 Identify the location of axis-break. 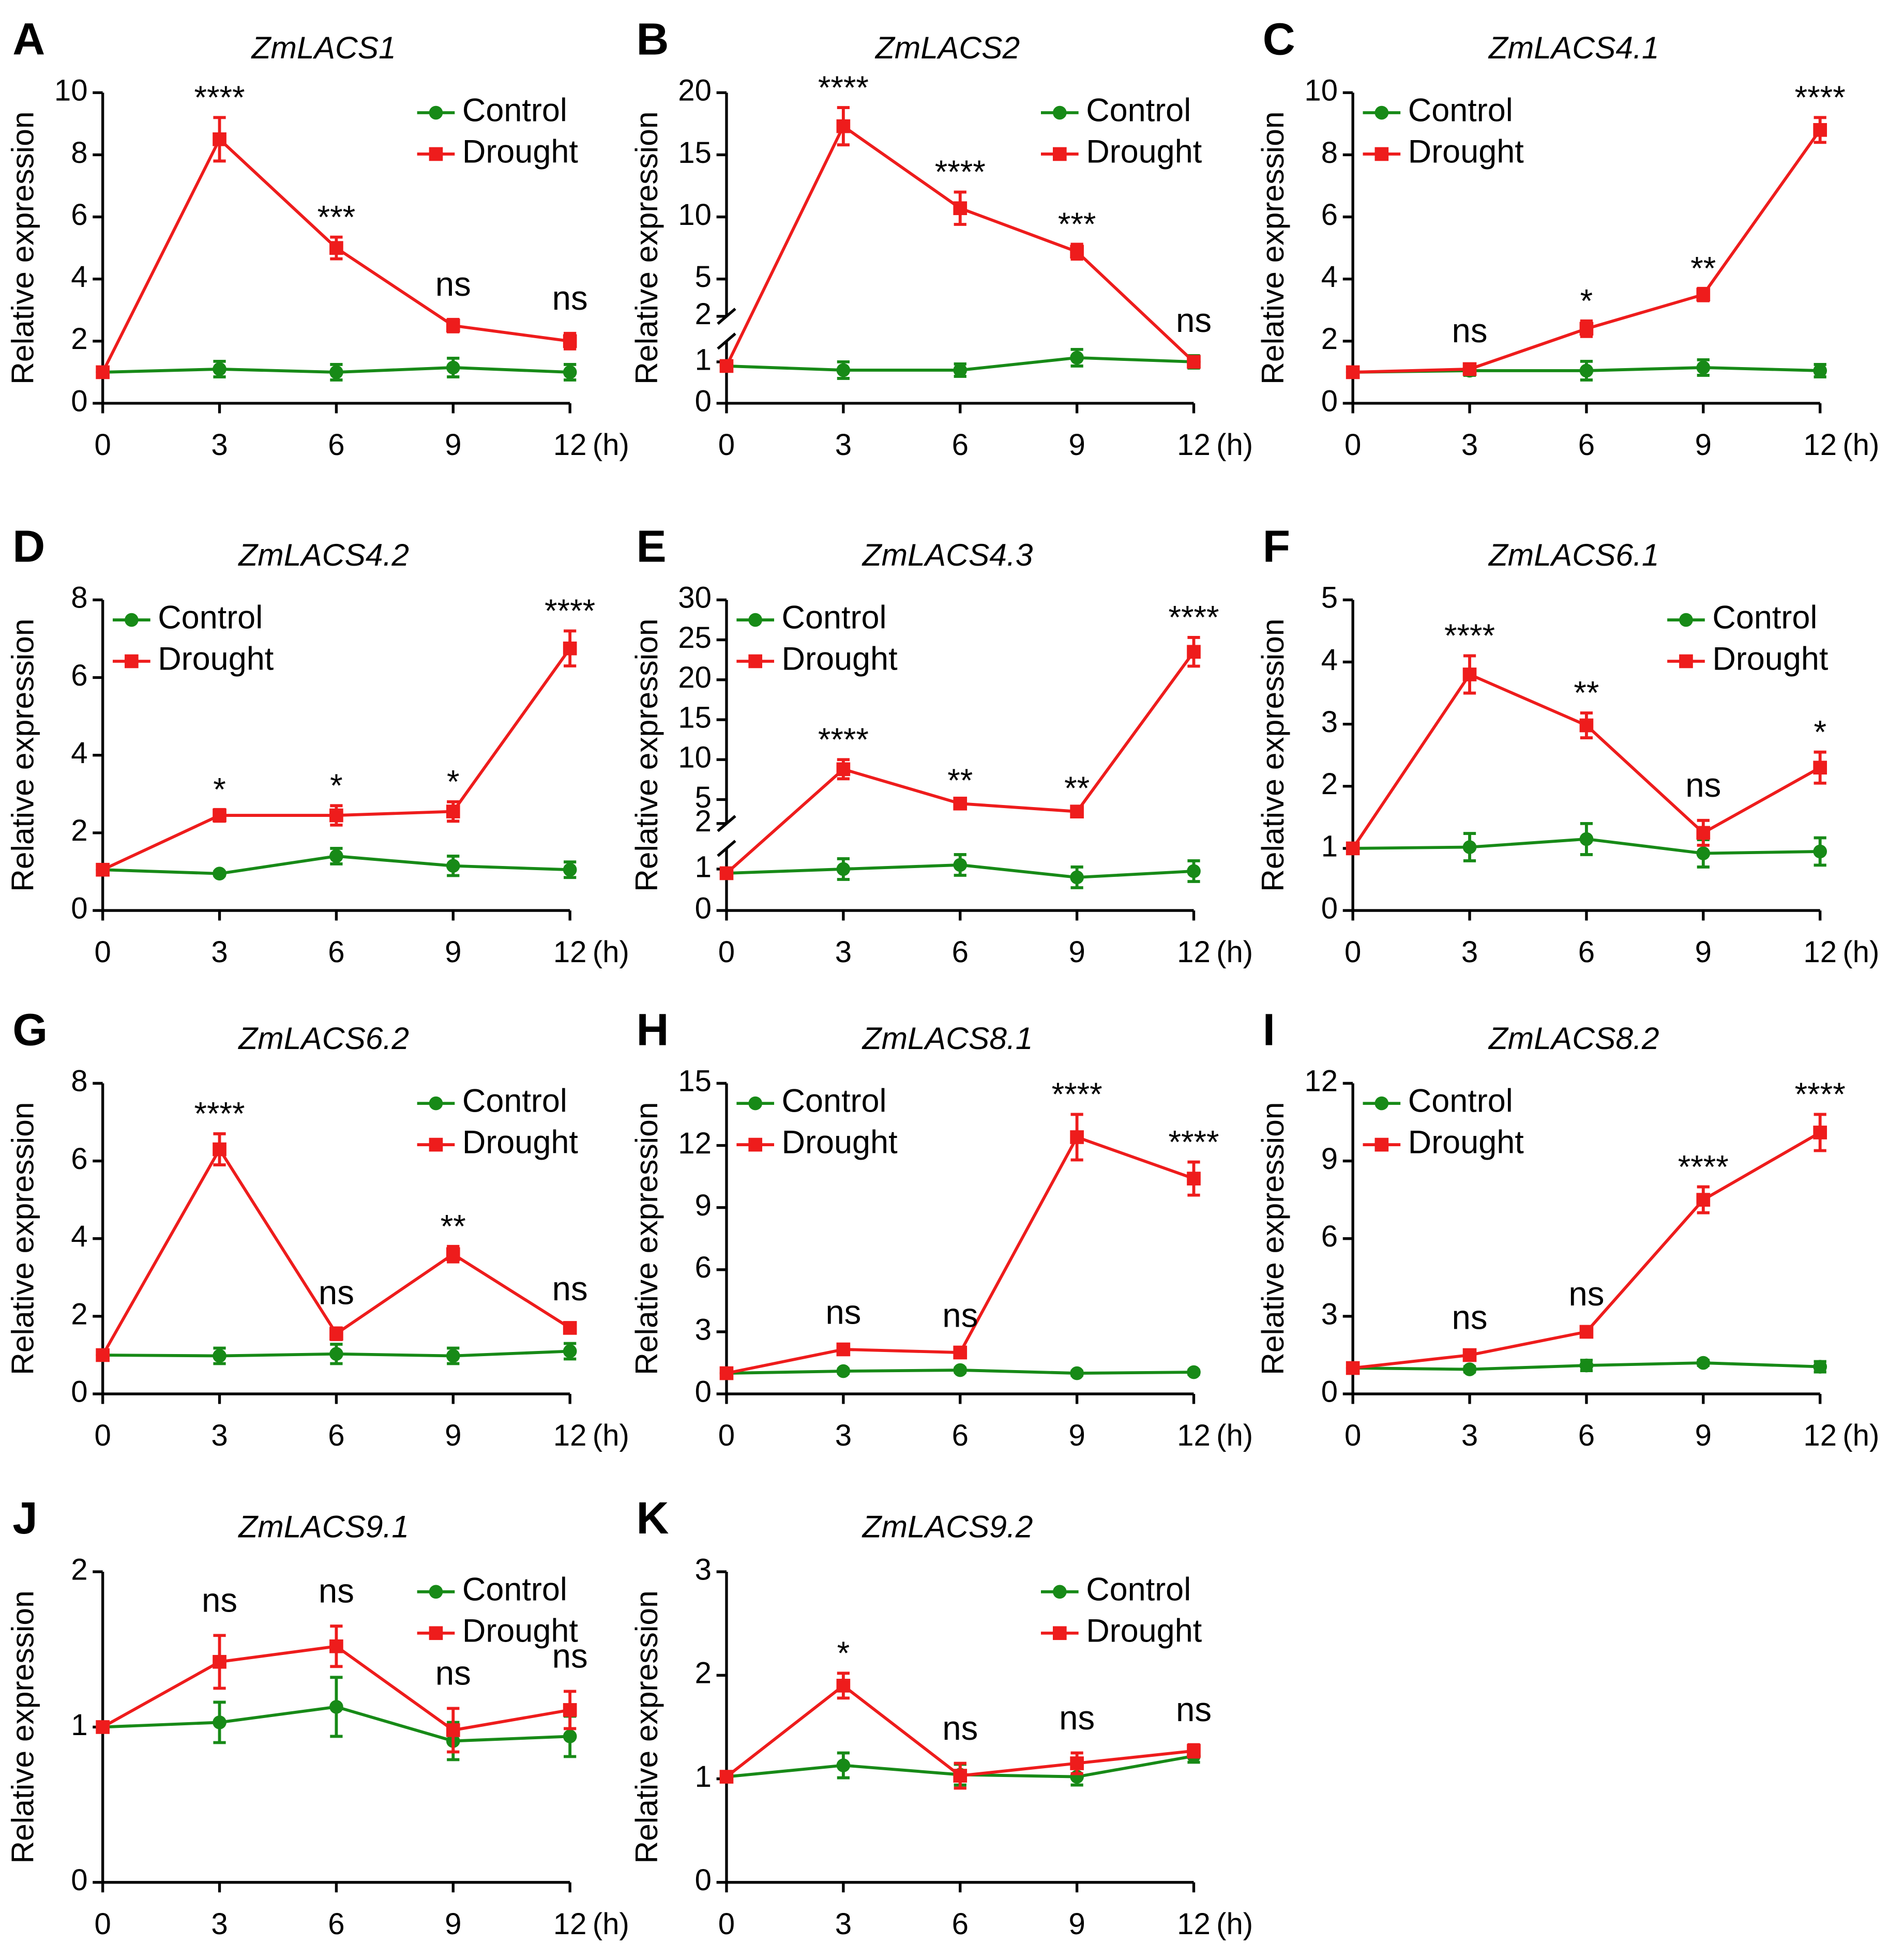
(726, 341).